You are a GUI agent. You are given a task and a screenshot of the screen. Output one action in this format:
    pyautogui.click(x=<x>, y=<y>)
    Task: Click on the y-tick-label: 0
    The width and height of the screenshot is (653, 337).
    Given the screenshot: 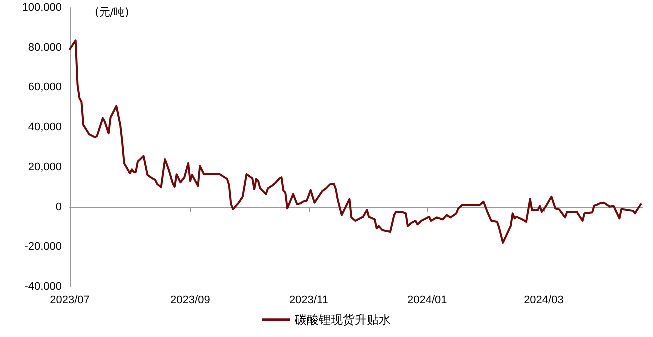 What is the action you would take?
    pyautogui.click(x=59, y=207)
    